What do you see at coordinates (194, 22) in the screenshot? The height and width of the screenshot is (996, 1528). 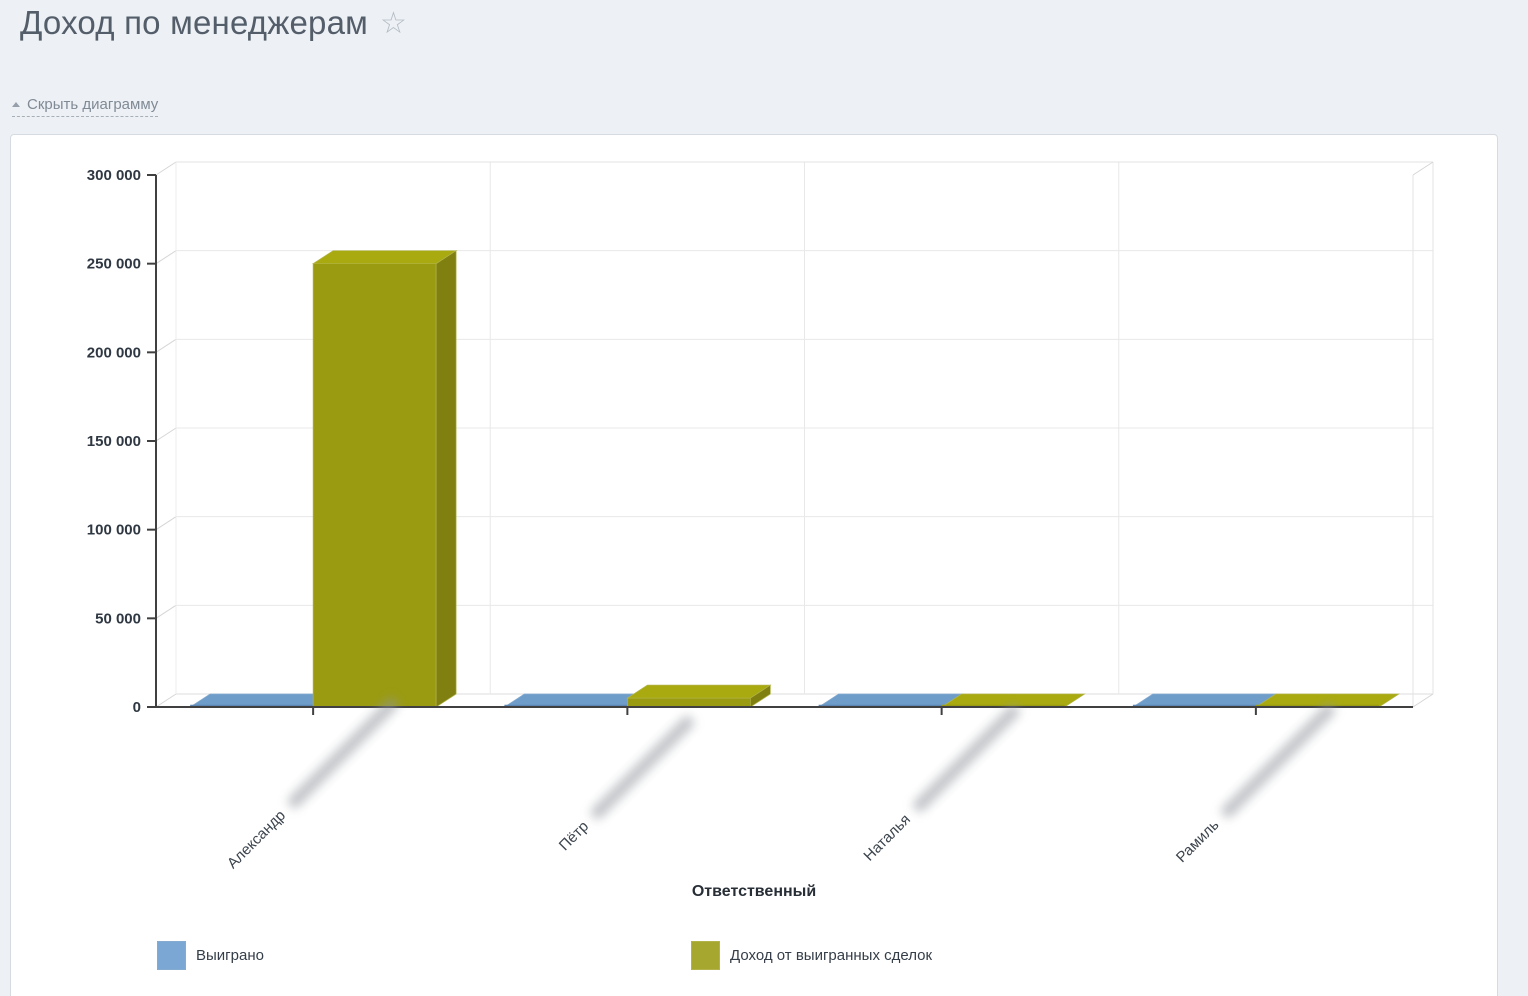 I see `page-title: Доход по менеджерам` at bounding box center [194, 22].